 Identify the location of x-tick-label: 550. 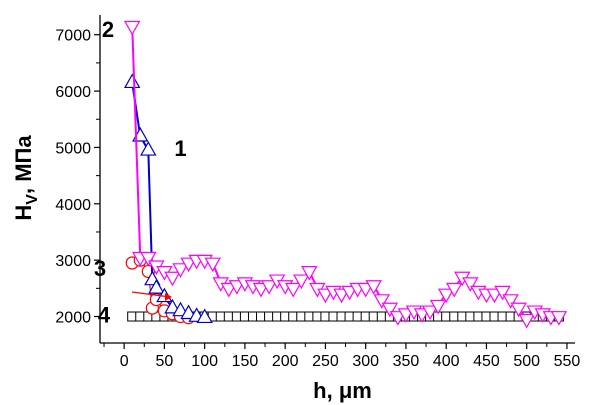
(567, 361).